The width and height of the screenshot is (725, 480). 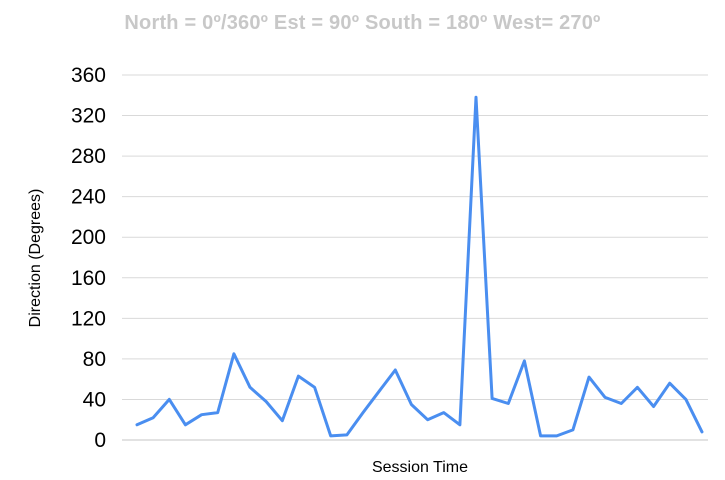 I want to click on y-tick-label: 80, so click(x=94, y=359).